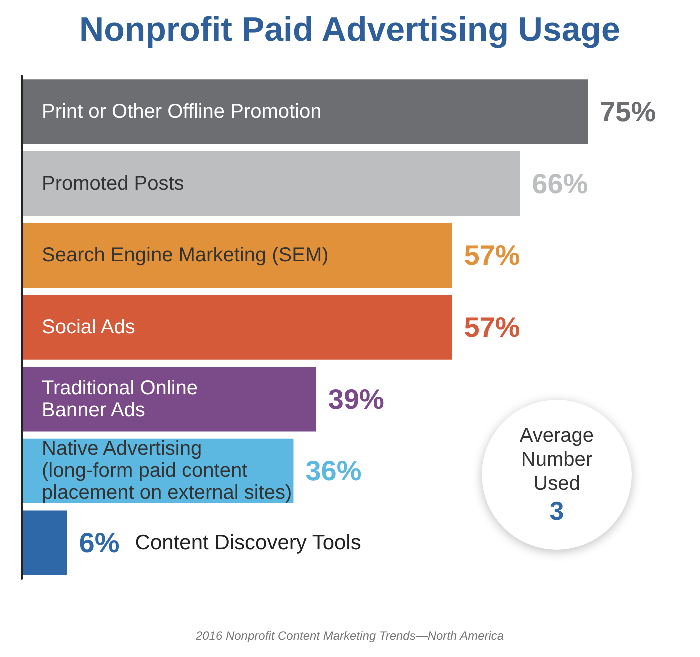  Describe the element at coordinates (334, 471) in the screenshot. I see `data-label: 36%` at that location.